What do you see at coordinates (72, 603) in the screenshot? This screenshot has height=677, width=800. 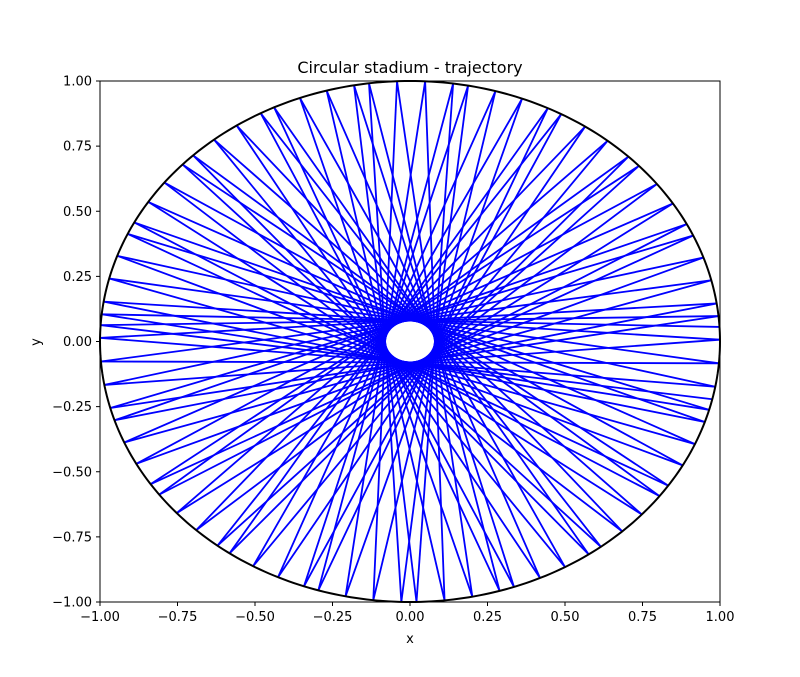 I see `y-tick-label: −1.00` at bounding box center [72, 603].